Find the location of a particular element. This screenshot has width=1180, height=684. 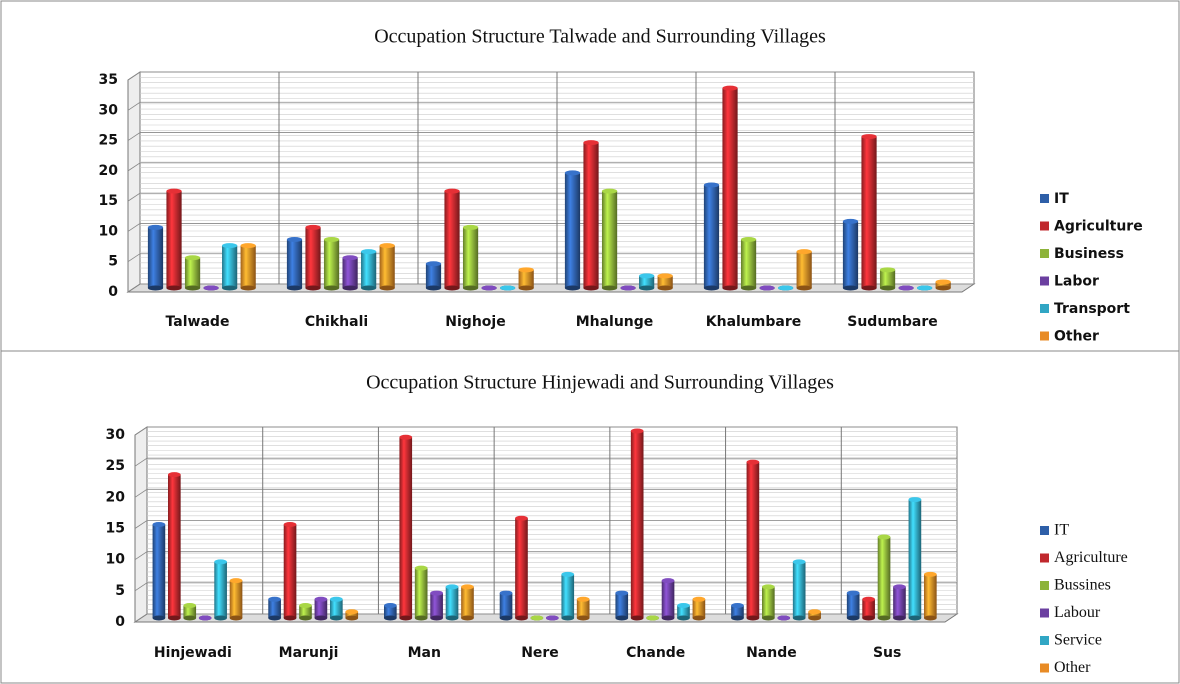

plot-floor is located at coordinates (546, 618).